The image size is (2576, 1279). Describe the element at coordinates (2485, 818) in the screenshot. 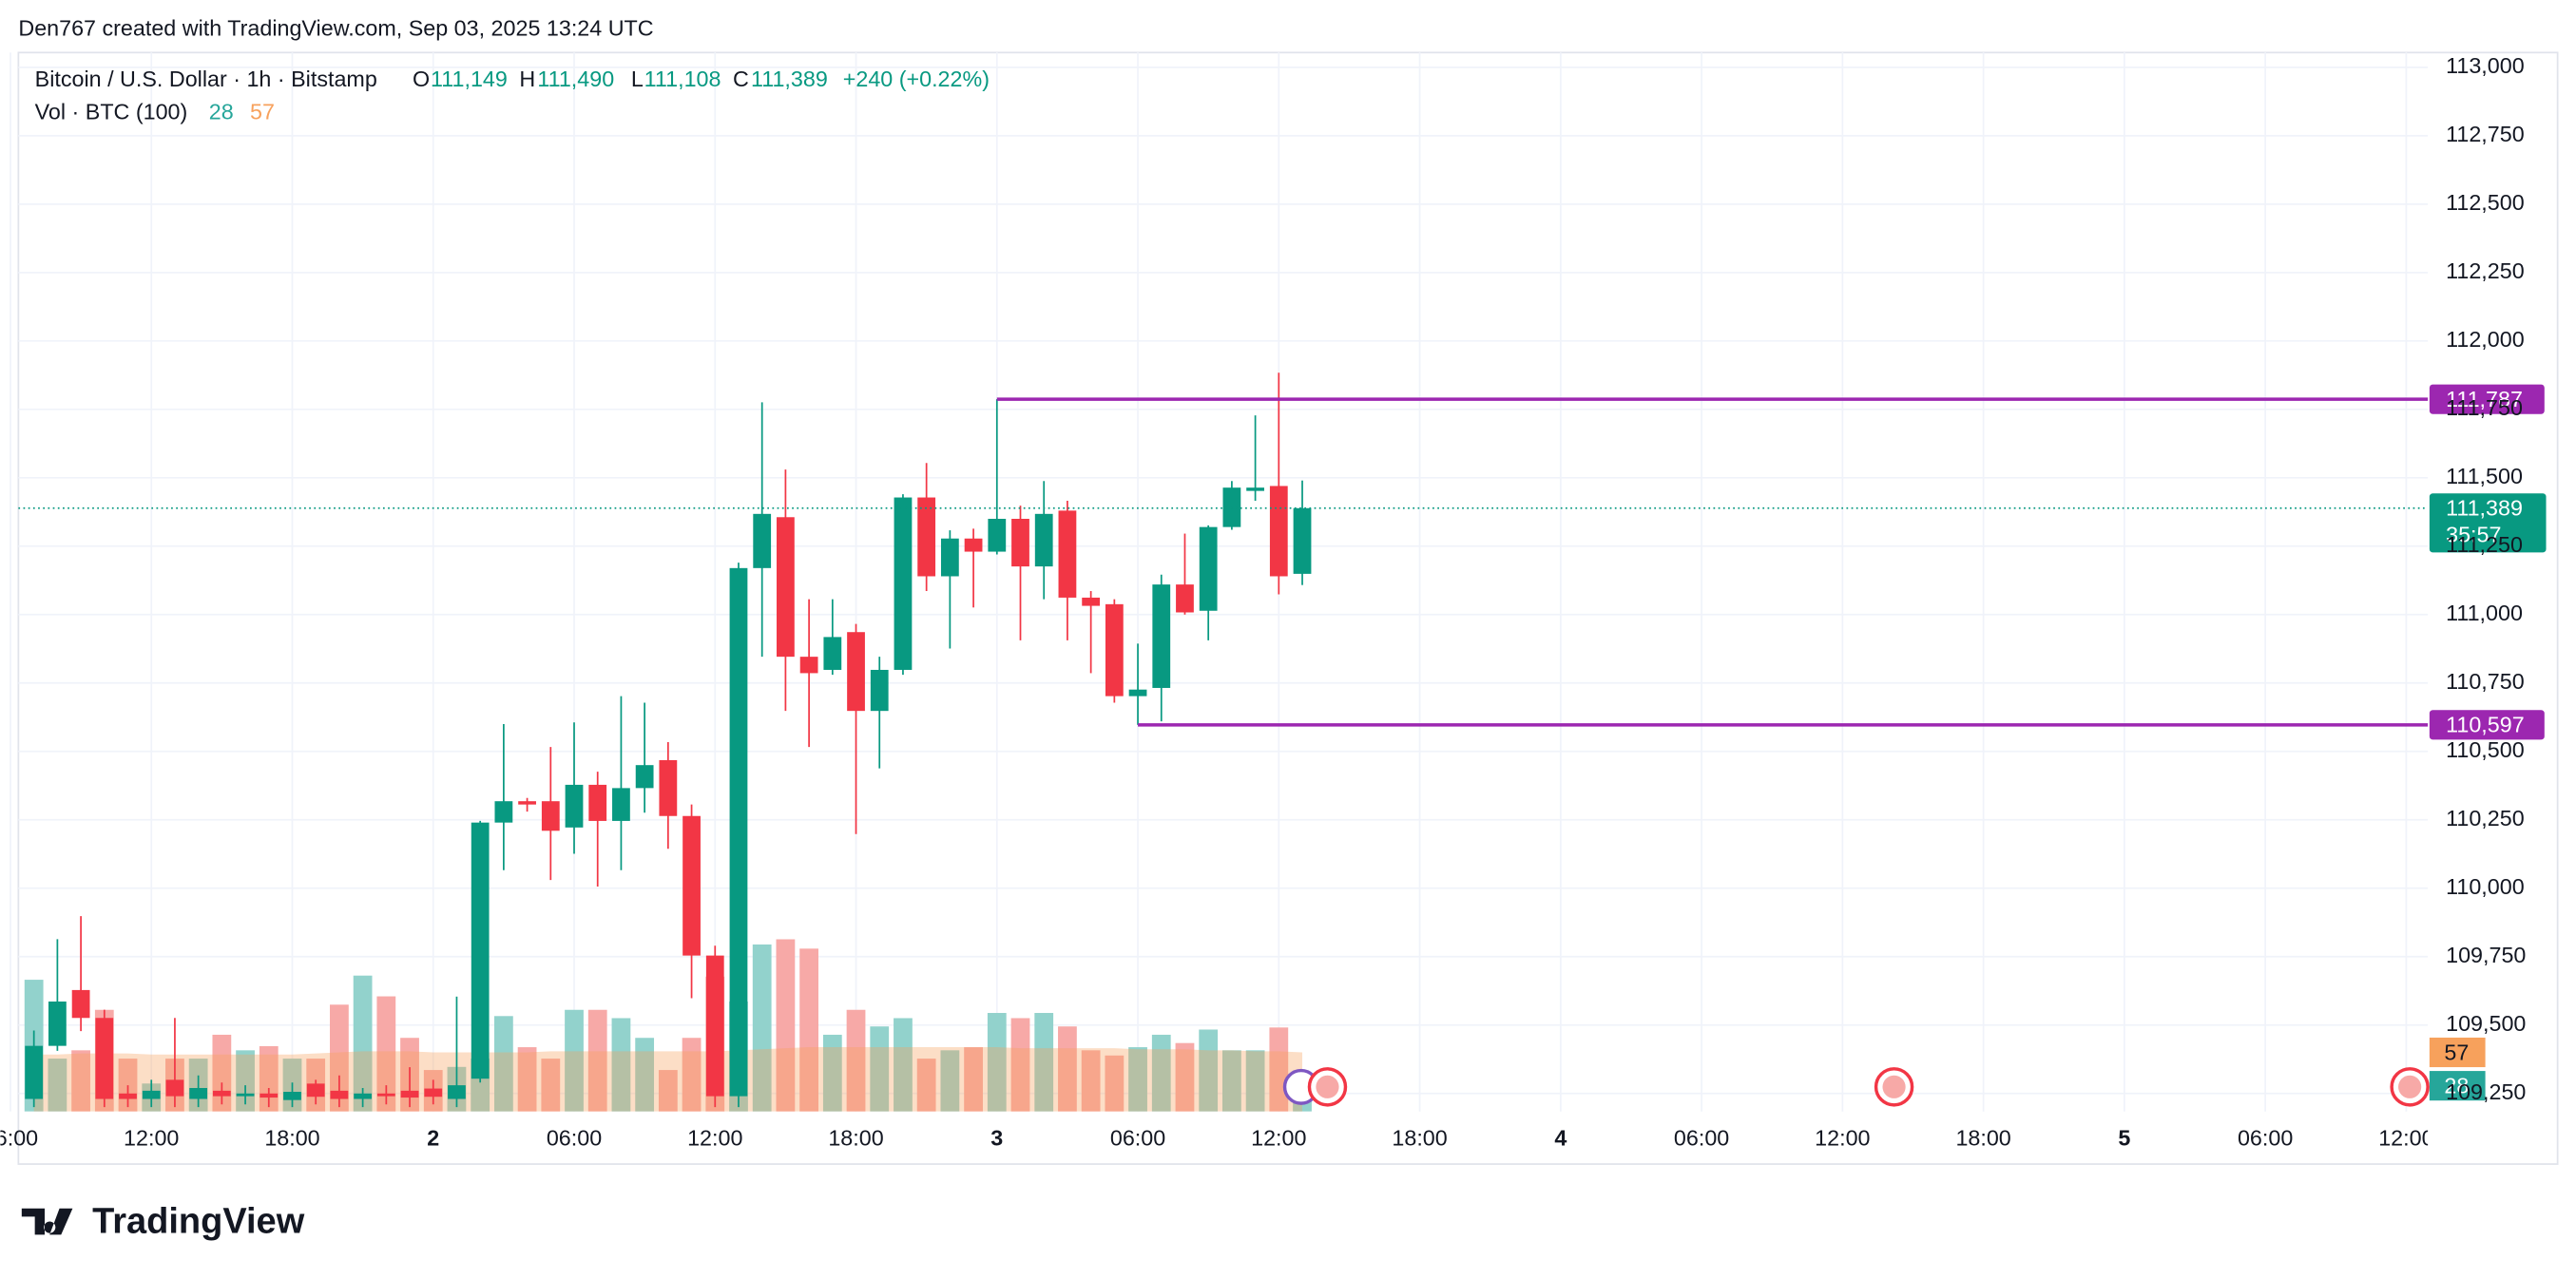

I see `y-tick-label: 110,250` at that location.